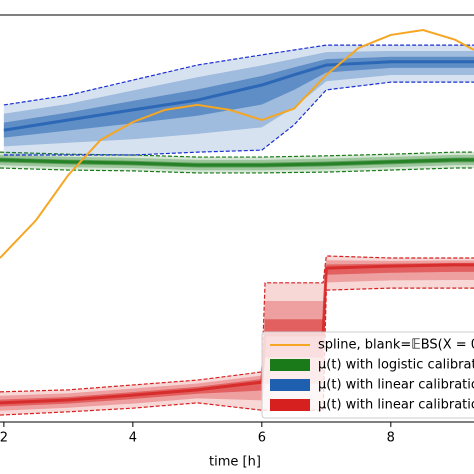  What do you see at coordinates (262, 438) in the screenshot?
I see `x-tick-label: 6` at bounding box center [262, 438].